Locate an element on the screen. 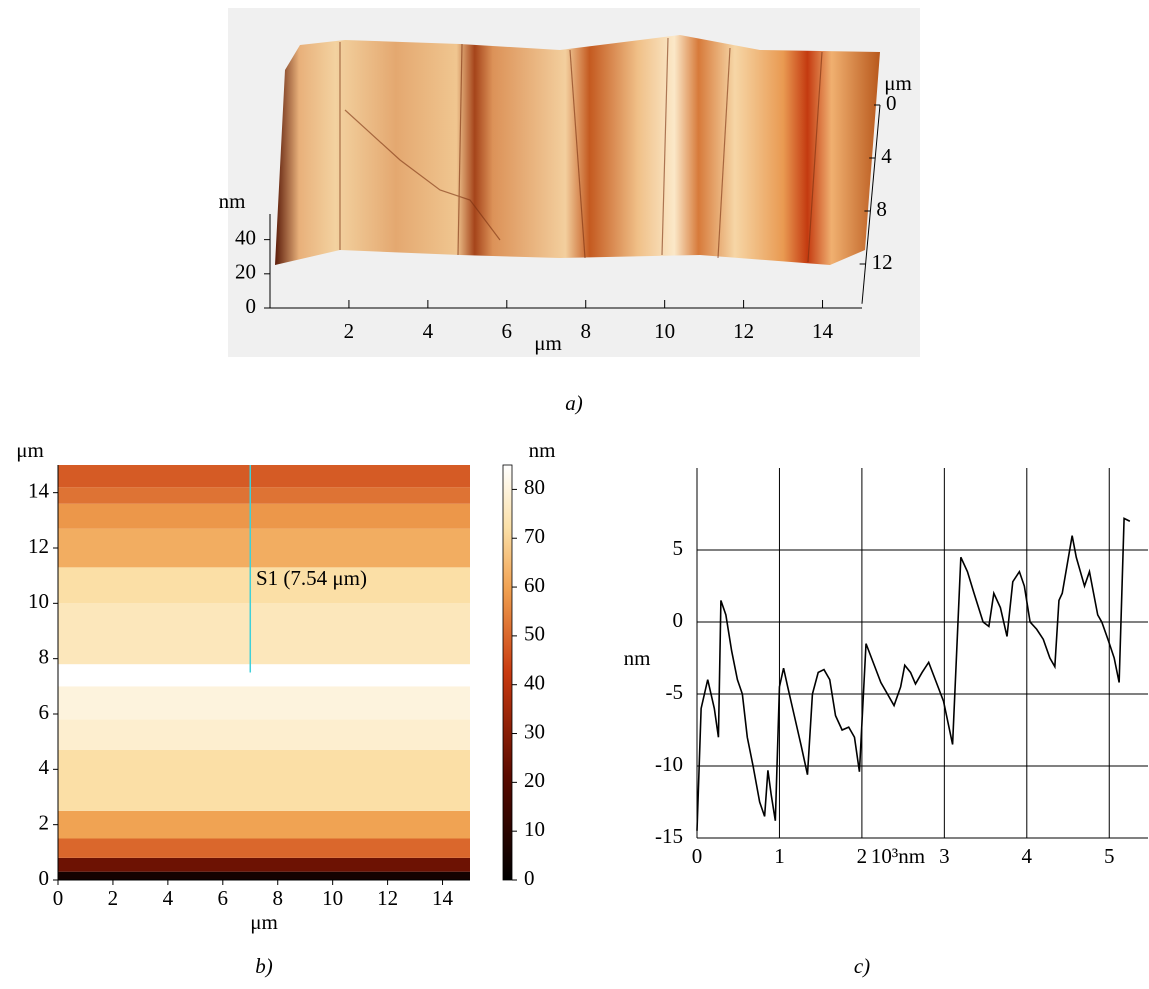 The image size is (1149, 989). x-tick-label: 5 is located at coordinates (1109, 856).